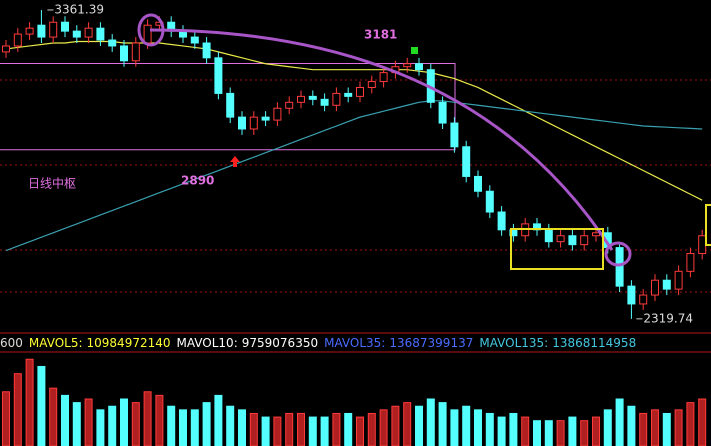  I want to click on zone-label: 日线中枢, so click(52, 183).